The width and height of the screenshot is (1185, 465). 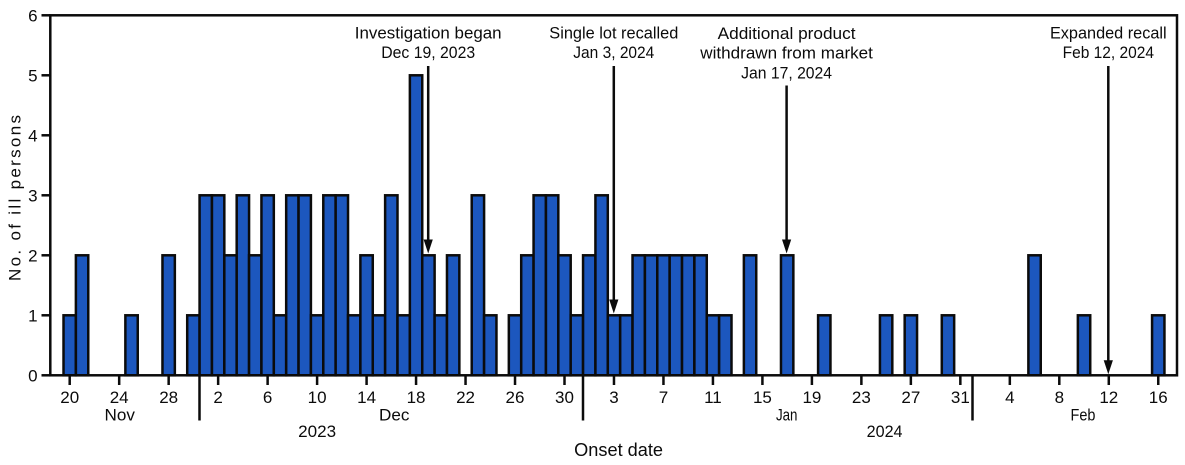 What do you see at coordinates (317, 431) in the screenshot?
I see `svg-text: 2023` at bounding box center [317, 431].